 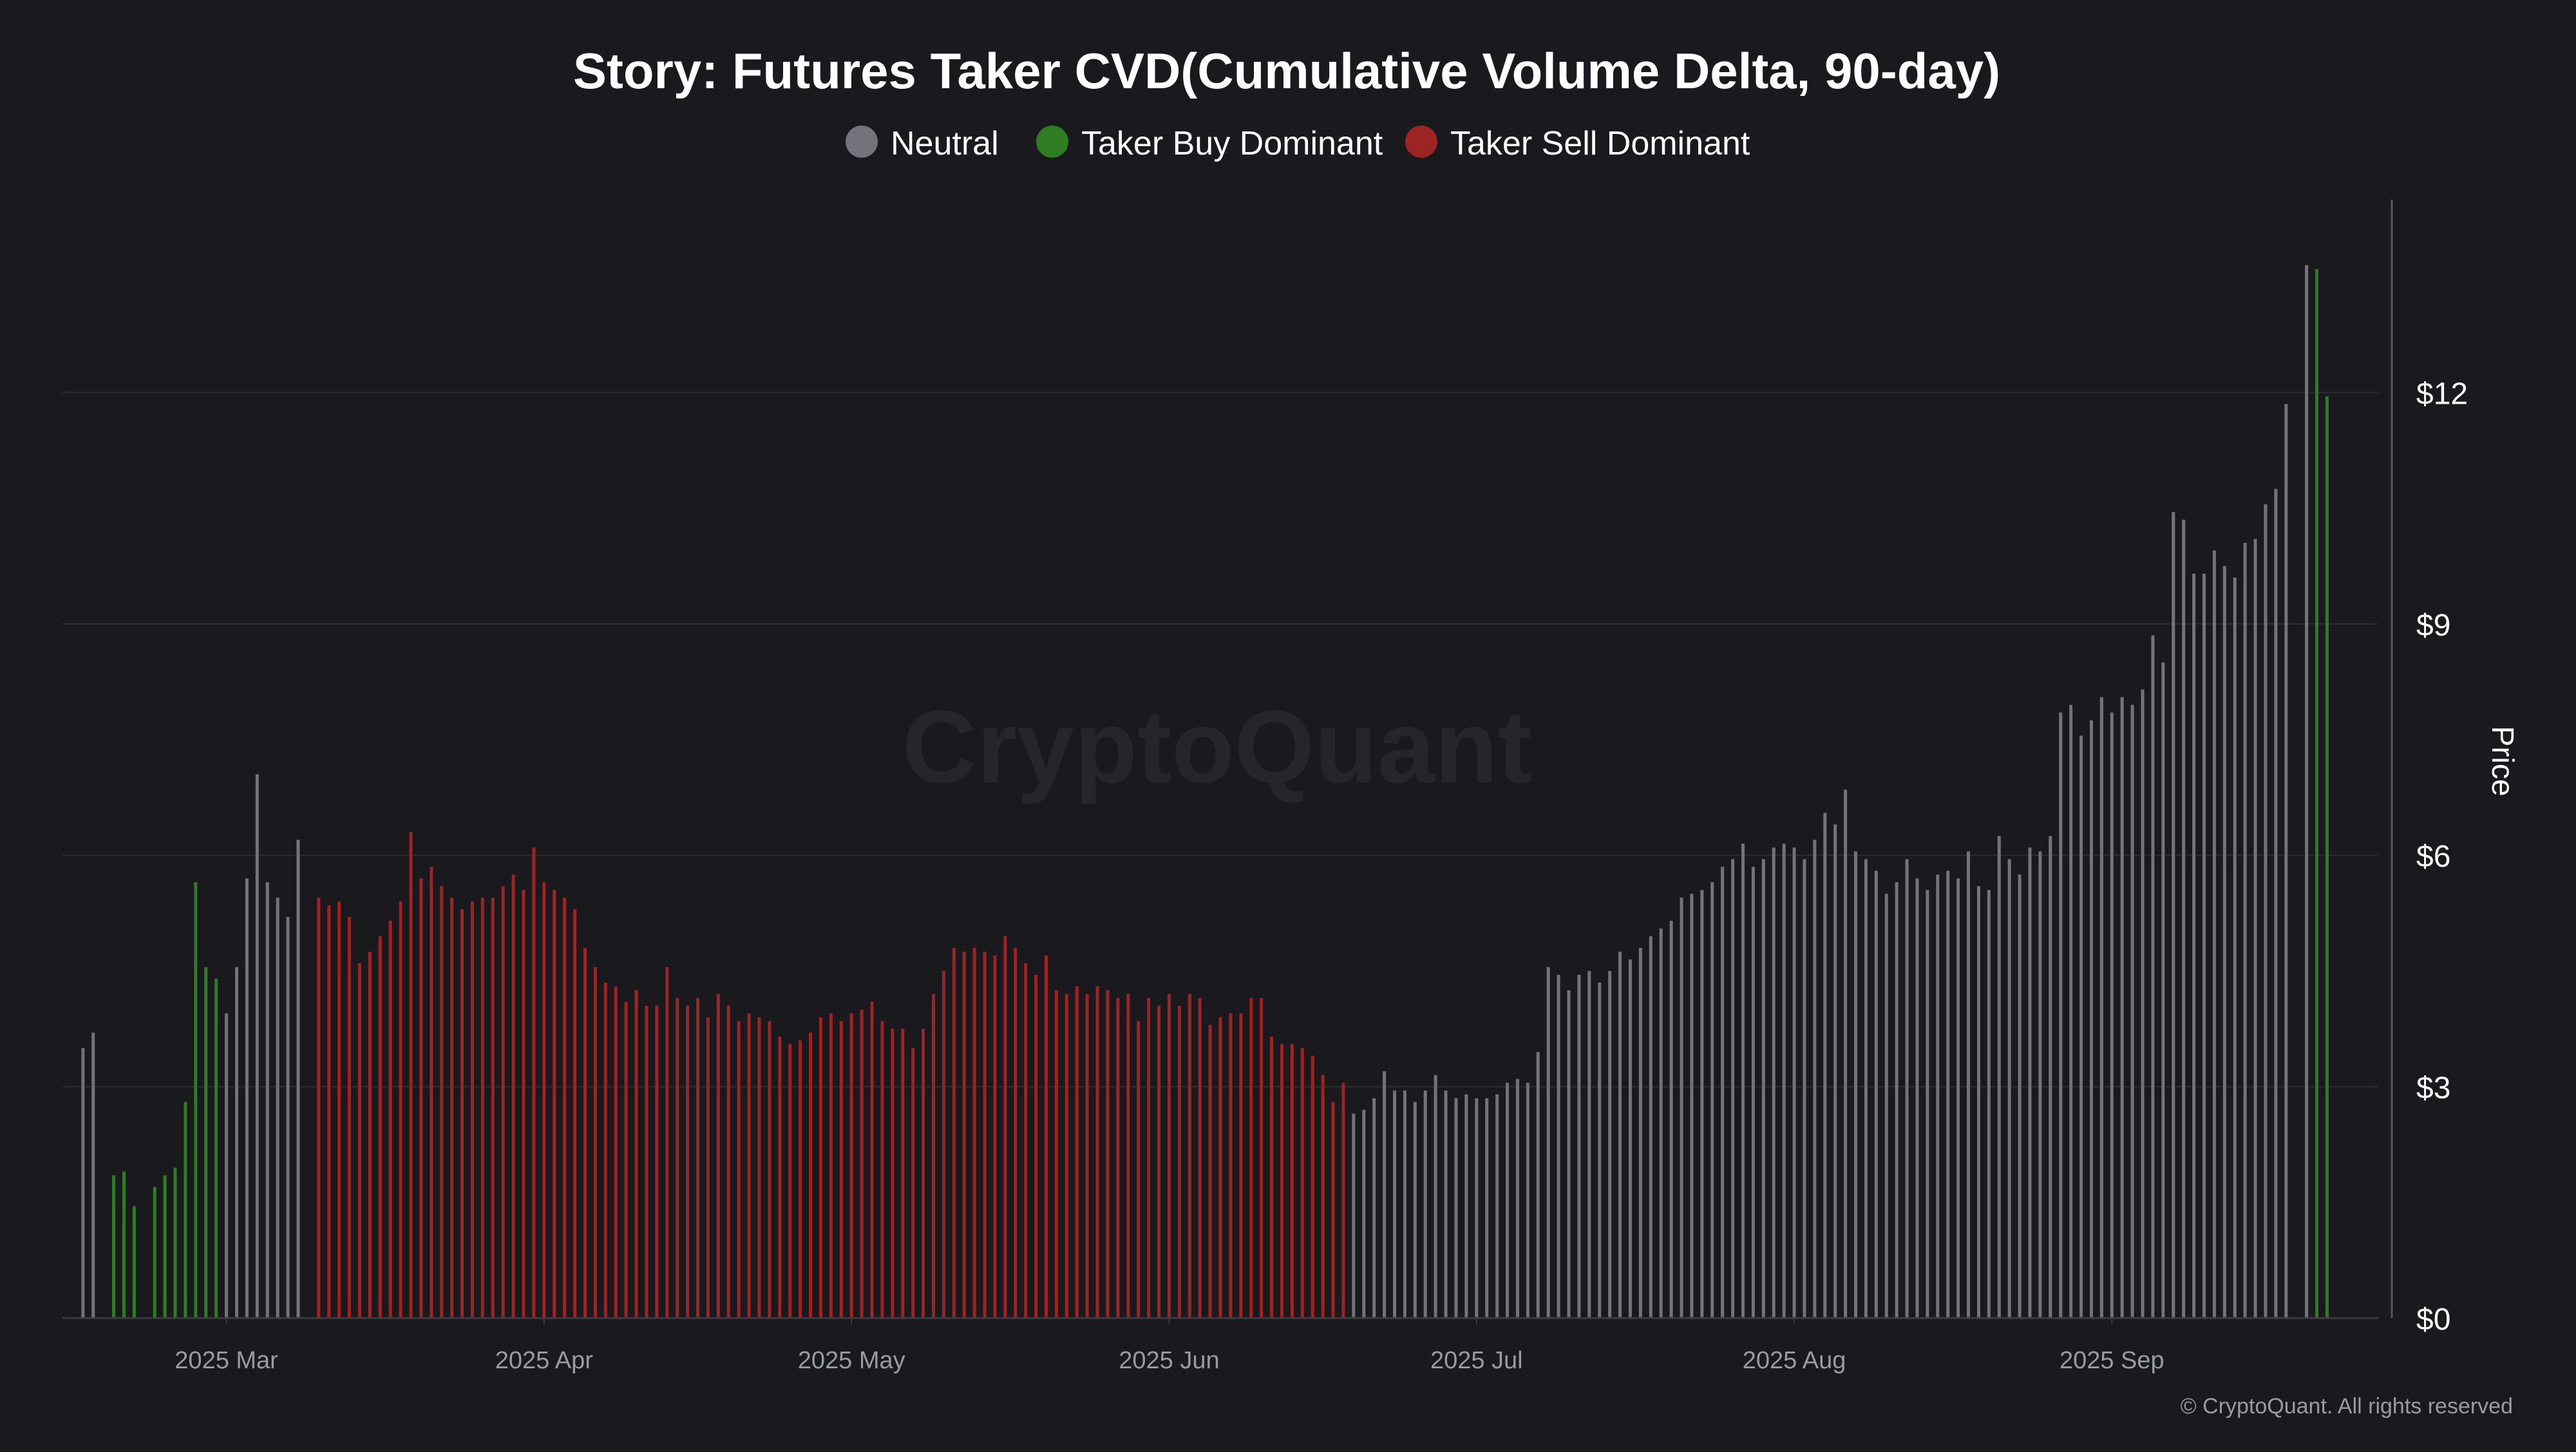 I want to click on x-tick-label: 2025 Apr, so click(x=544, y=1360).